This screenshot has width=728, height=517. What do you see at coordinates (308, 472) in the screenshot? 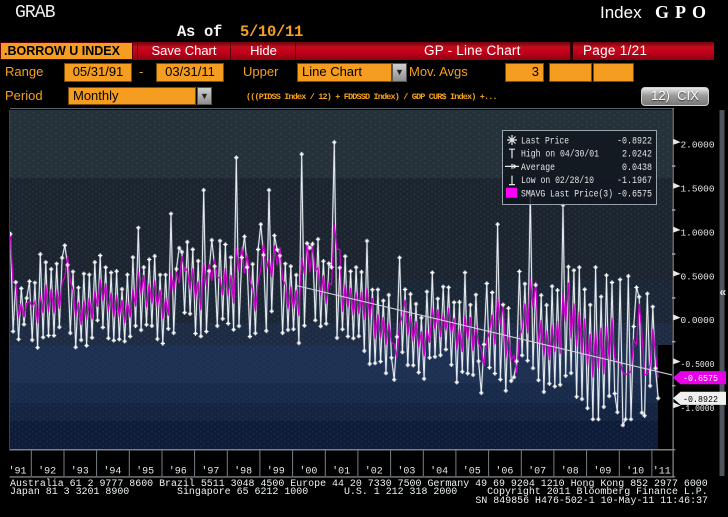
I see `svg-text: '00` at bounding box center [308, 472].